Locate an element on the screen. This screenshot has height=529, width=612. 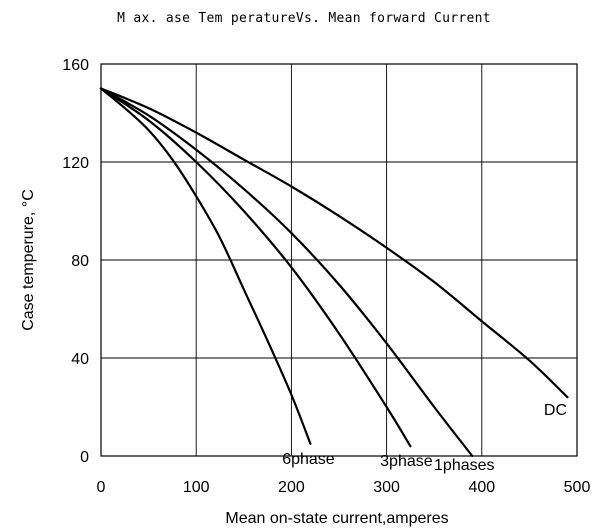
series-label-DC: DC is located at coordinates (555, 410).